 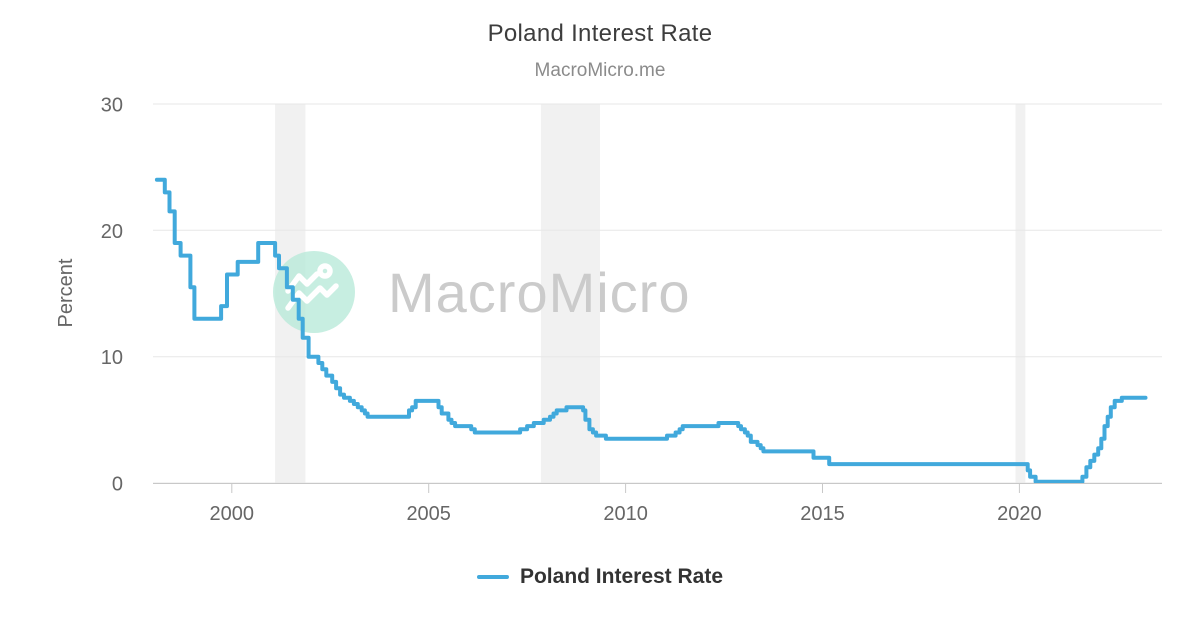 What do you see at coordinates (112, 358) in the screenshot?
I see `y-axis-tick-label: 10` at bounding box center [112, 358].